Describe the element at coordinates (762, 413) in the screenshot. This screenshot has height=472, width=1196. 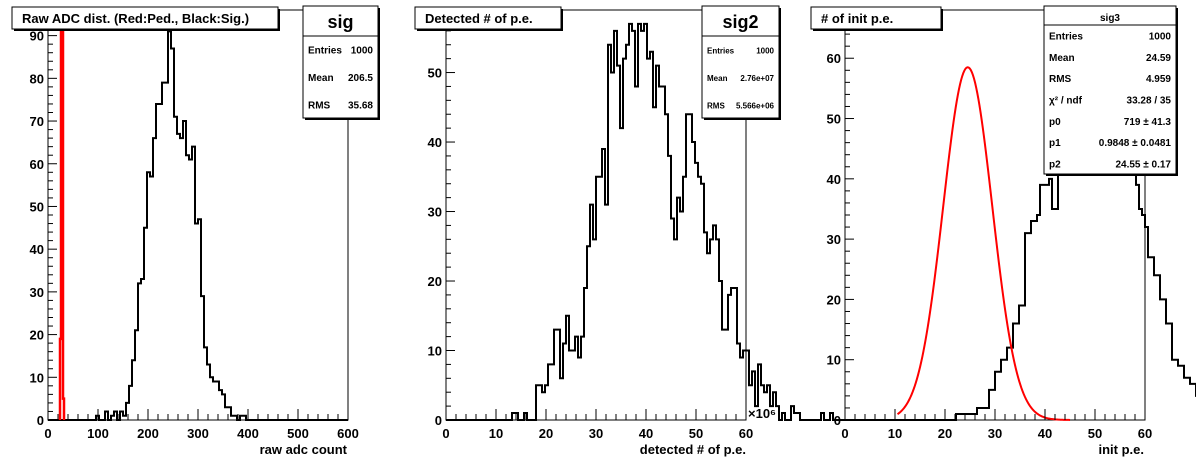
I see `x-axis-multiplier: ×10⁶` at that location.